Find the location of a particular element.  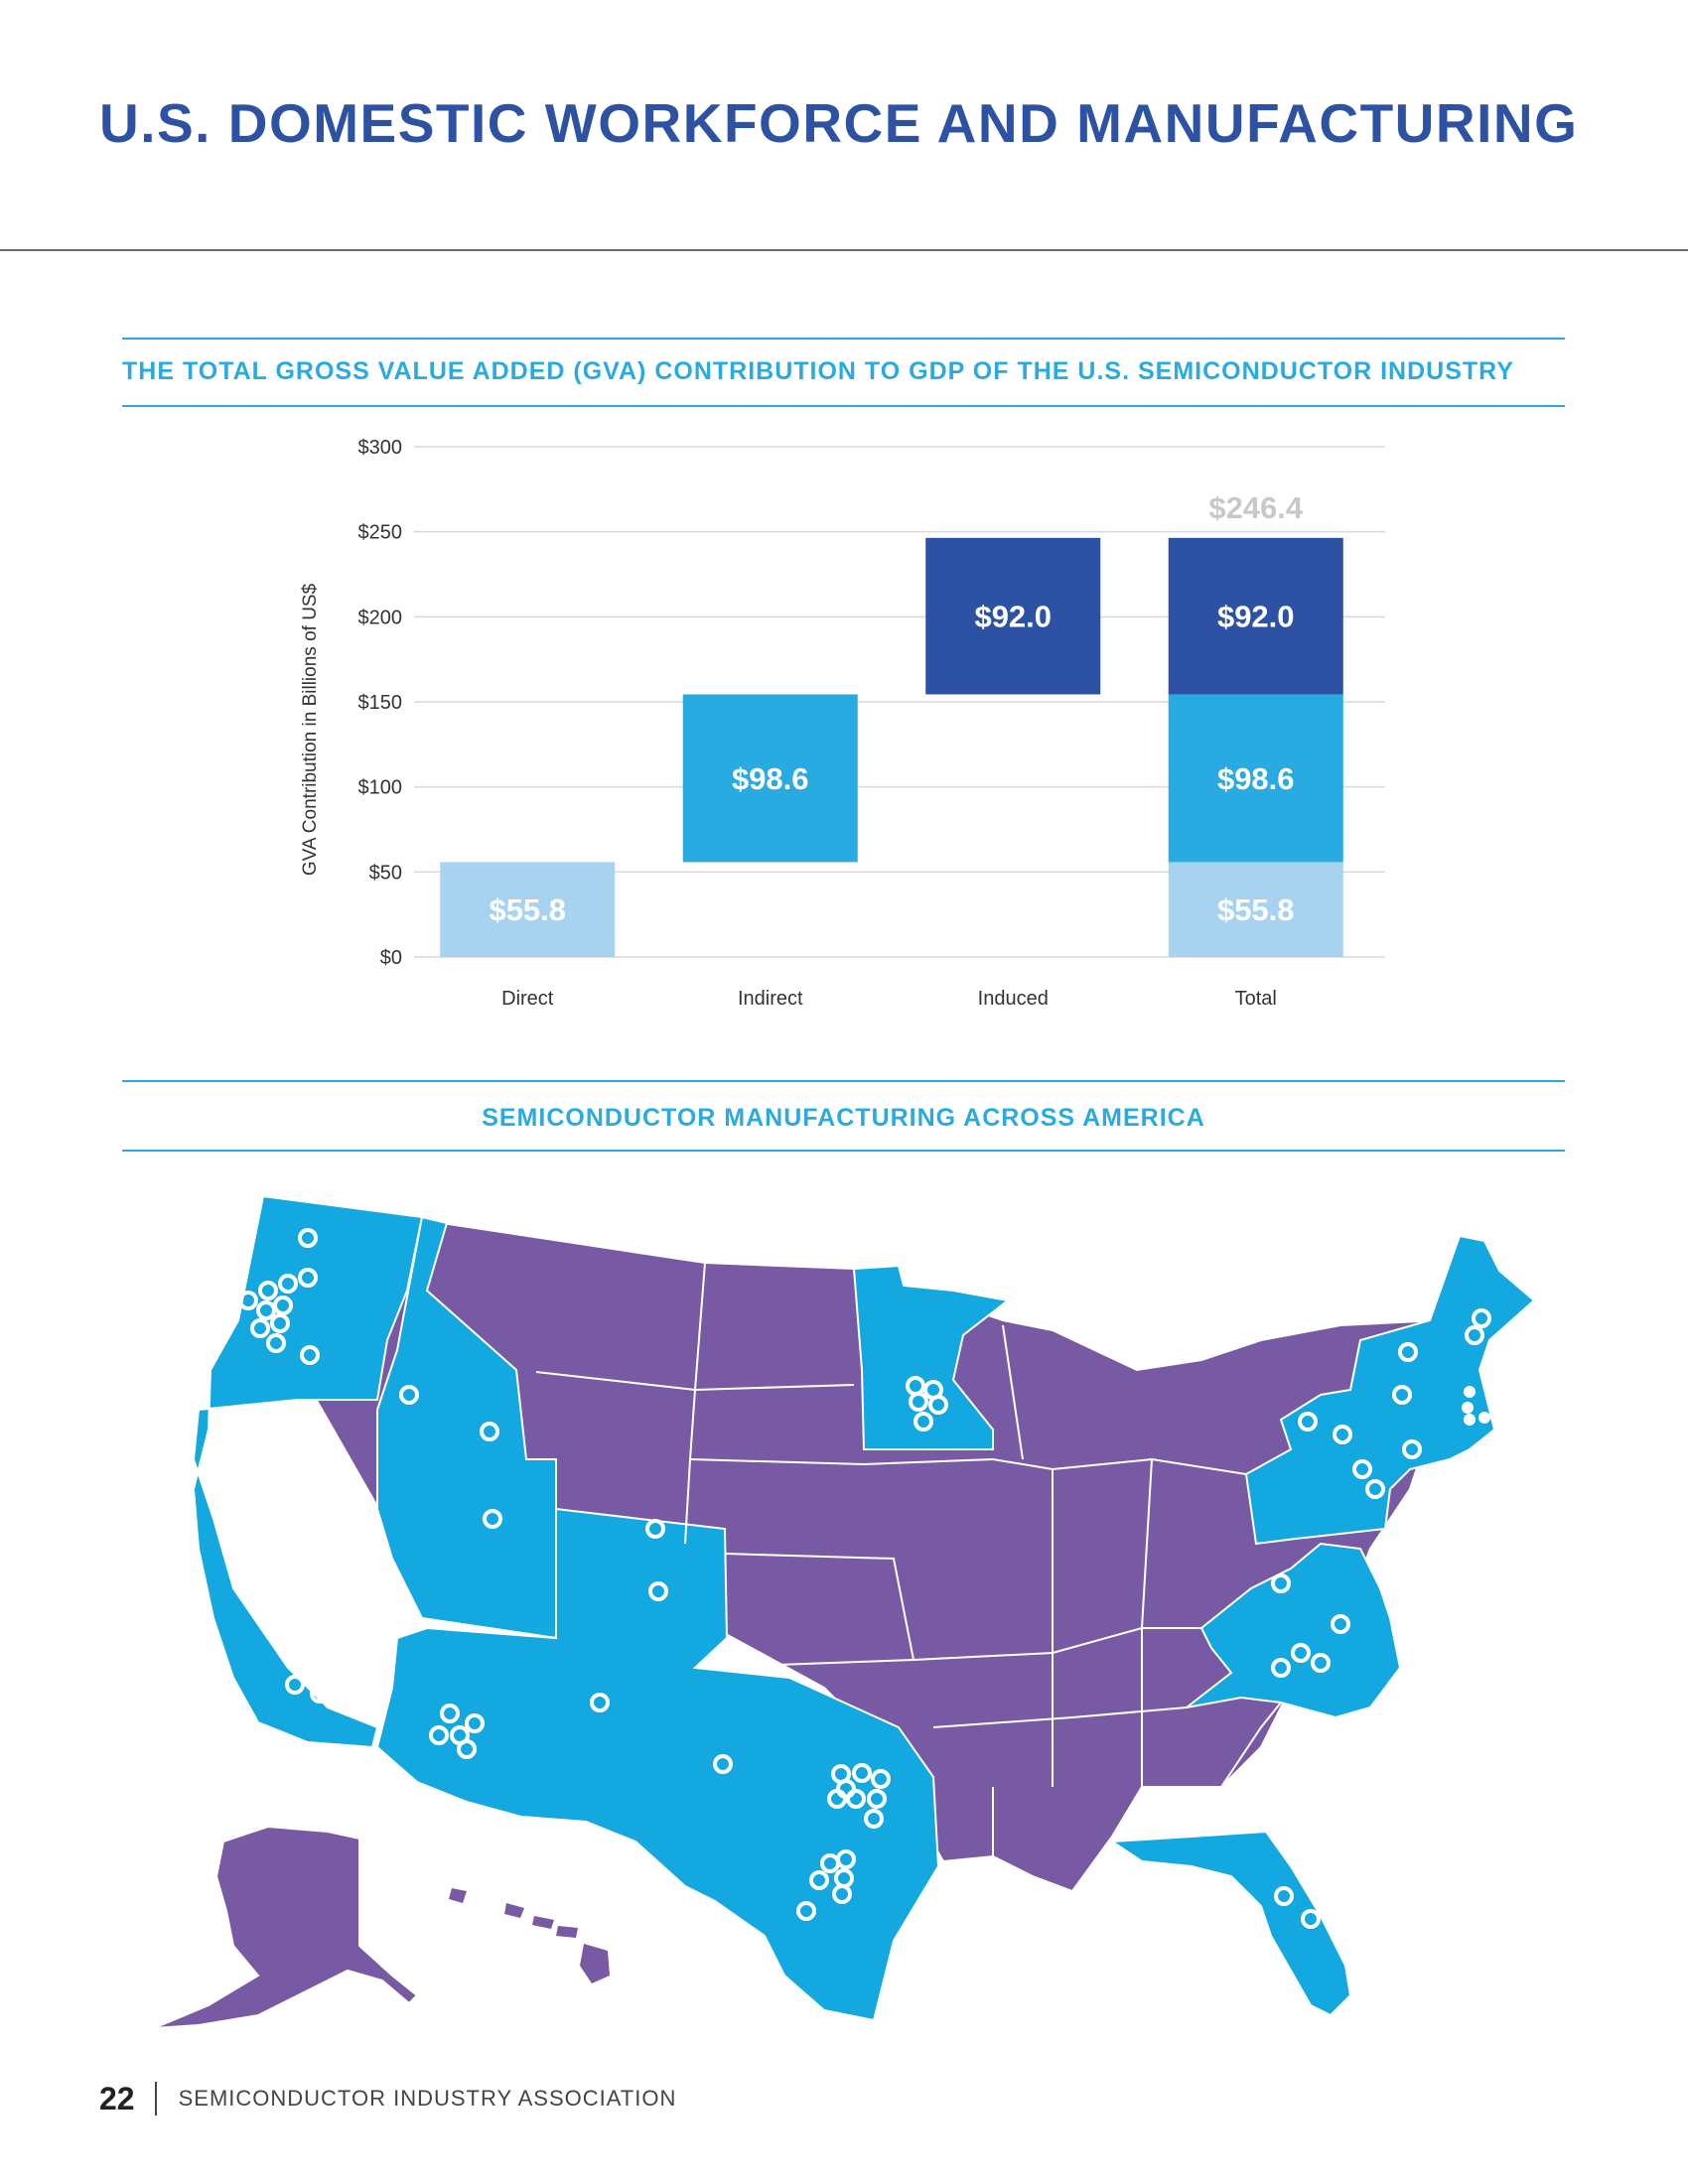

y-tick-label: $50 is located at coordinates (385, 873).